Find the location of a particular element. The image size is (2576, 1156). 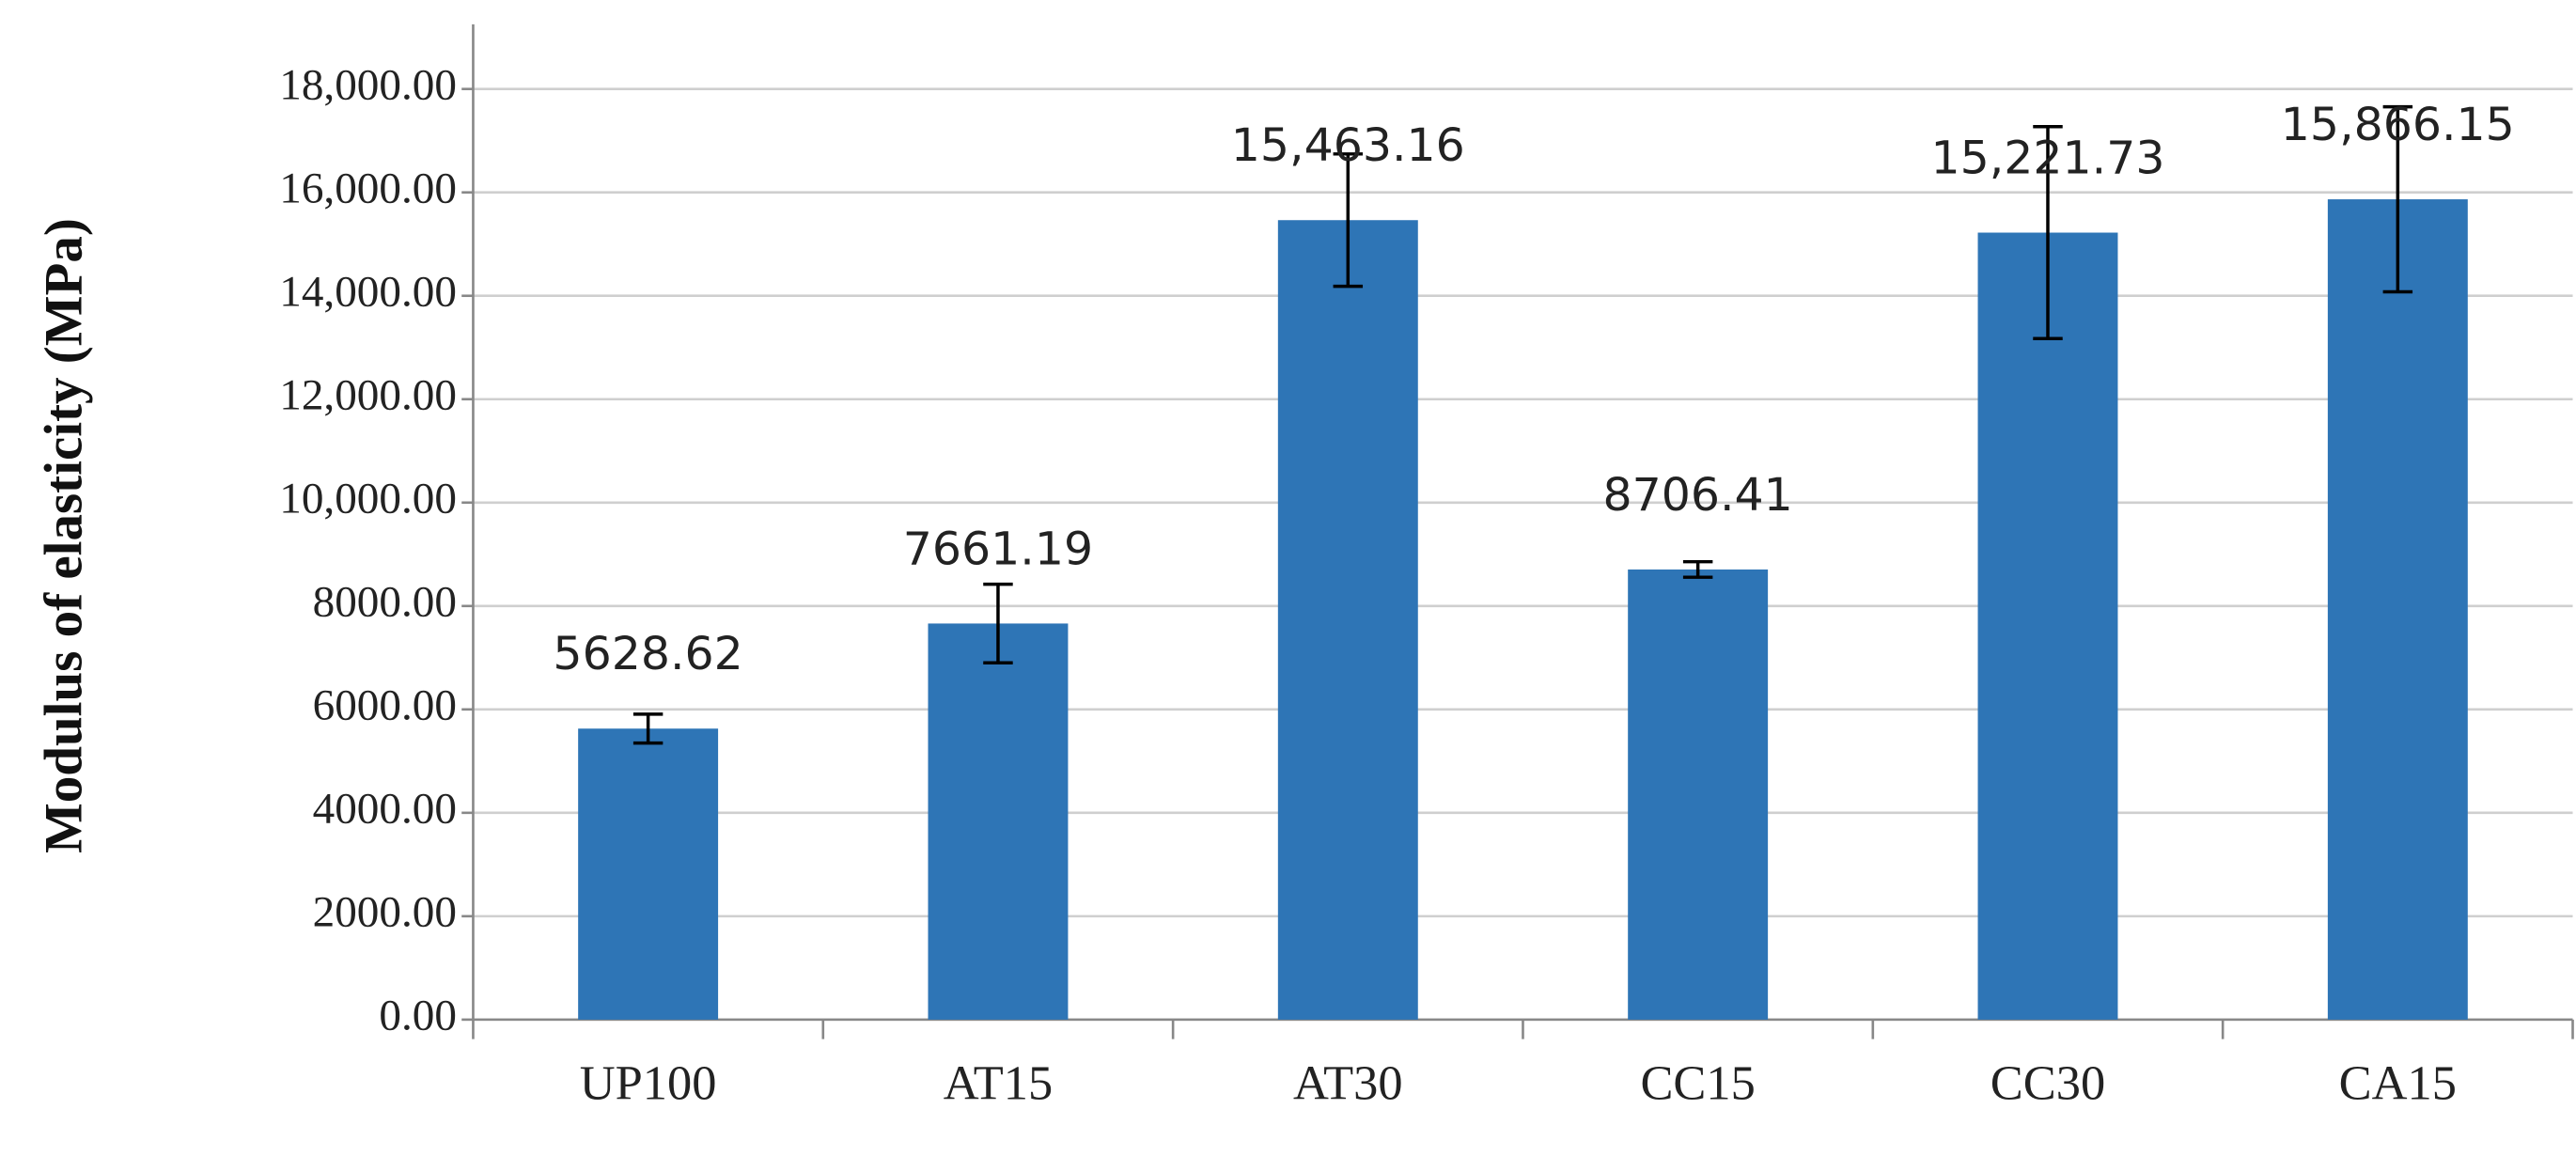

y-tick-label: 8000.00 is located at coordinates (385, 602).